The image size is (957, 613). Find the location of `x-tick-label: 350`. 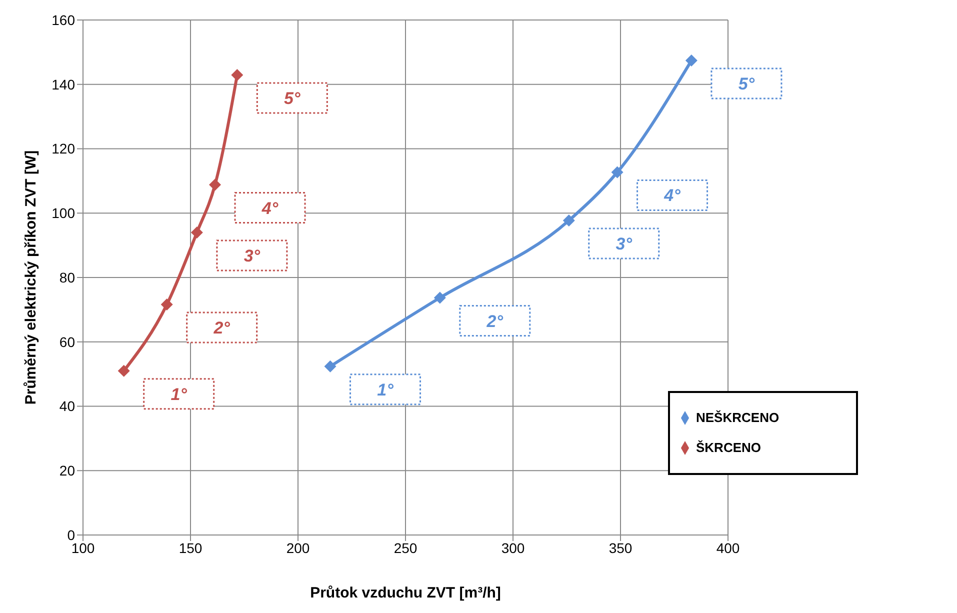

x-tick-label: 350 is located at coordinates (620, 548).